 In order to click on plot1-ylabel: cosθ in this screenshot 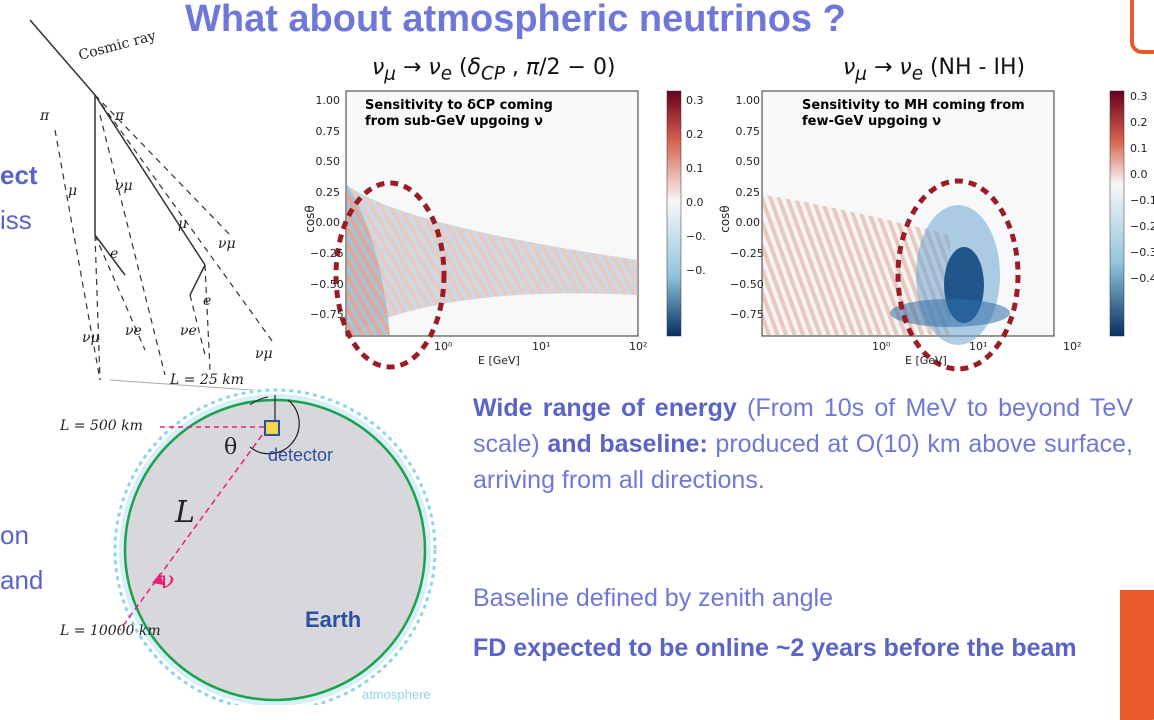, I will do `click(309, 219)`.